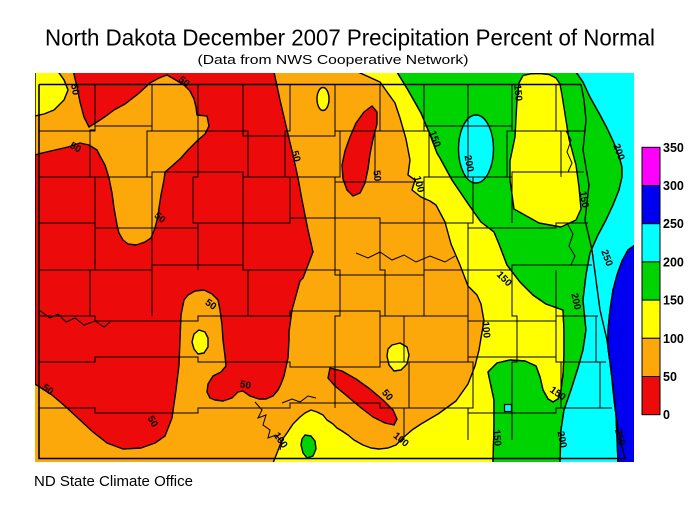 This screenshot has width=700, height=530. I want to click on svg-text: 300, so click(673, 186).